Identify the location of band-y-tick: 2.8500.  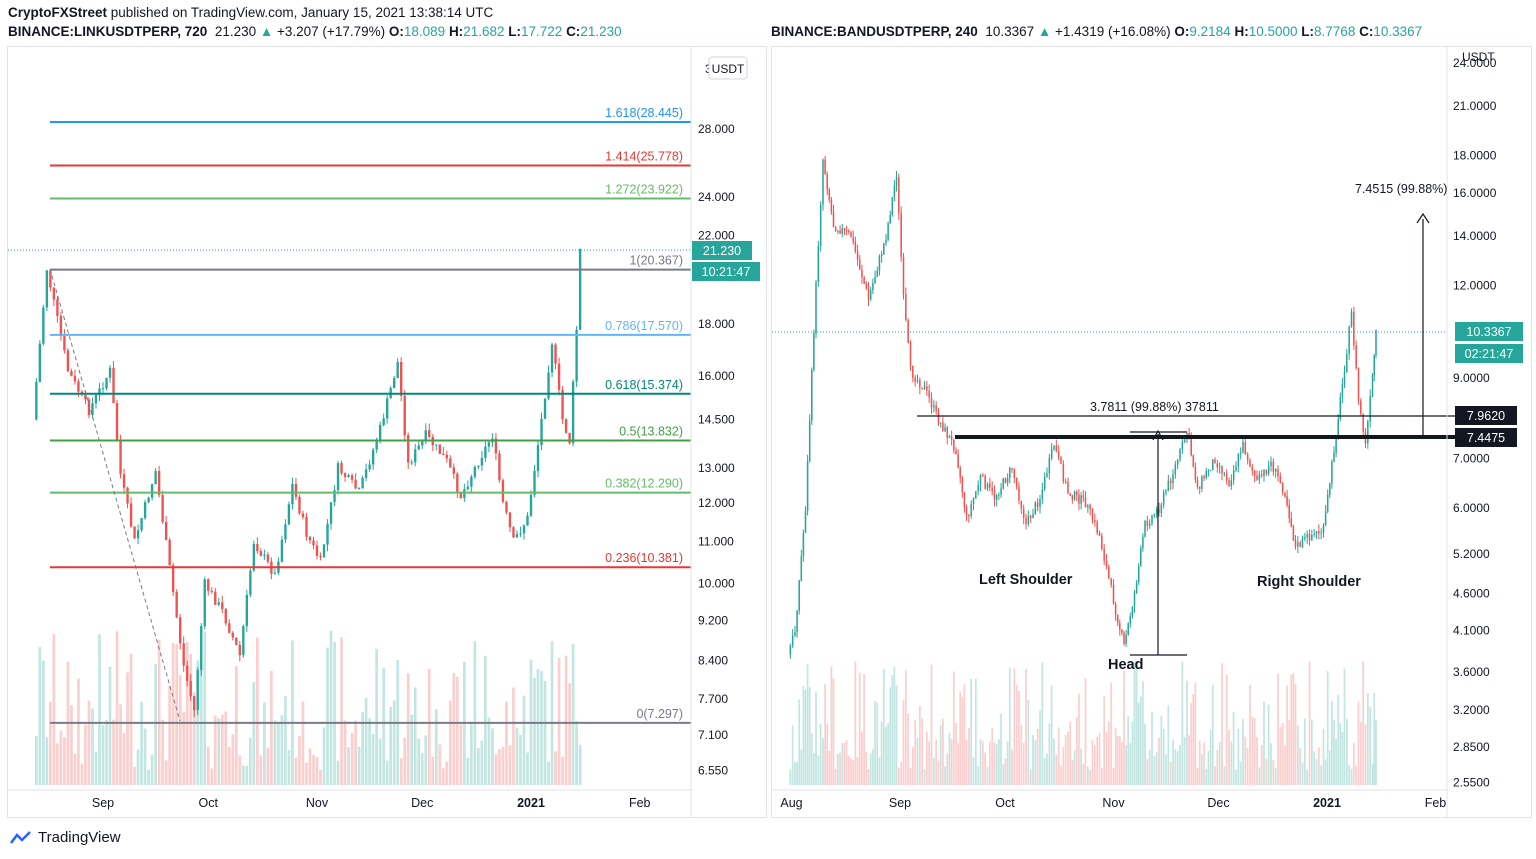
(1471, 747).